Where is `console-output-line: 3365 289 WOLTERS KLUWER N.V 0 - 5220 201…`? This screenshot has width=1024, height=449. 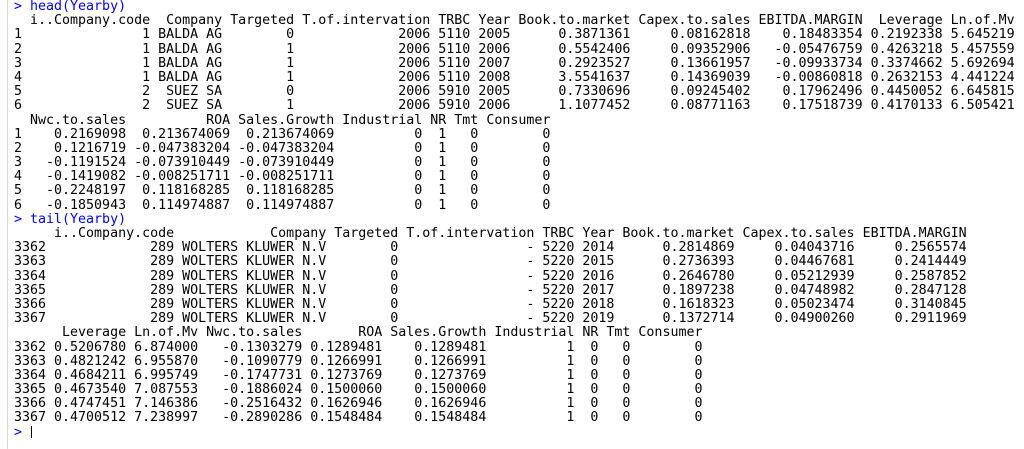 console-output-line: 3365 289 WOLTERS KLUWER N.V 0 - 5220 201… is located at coordinates (490, 290).